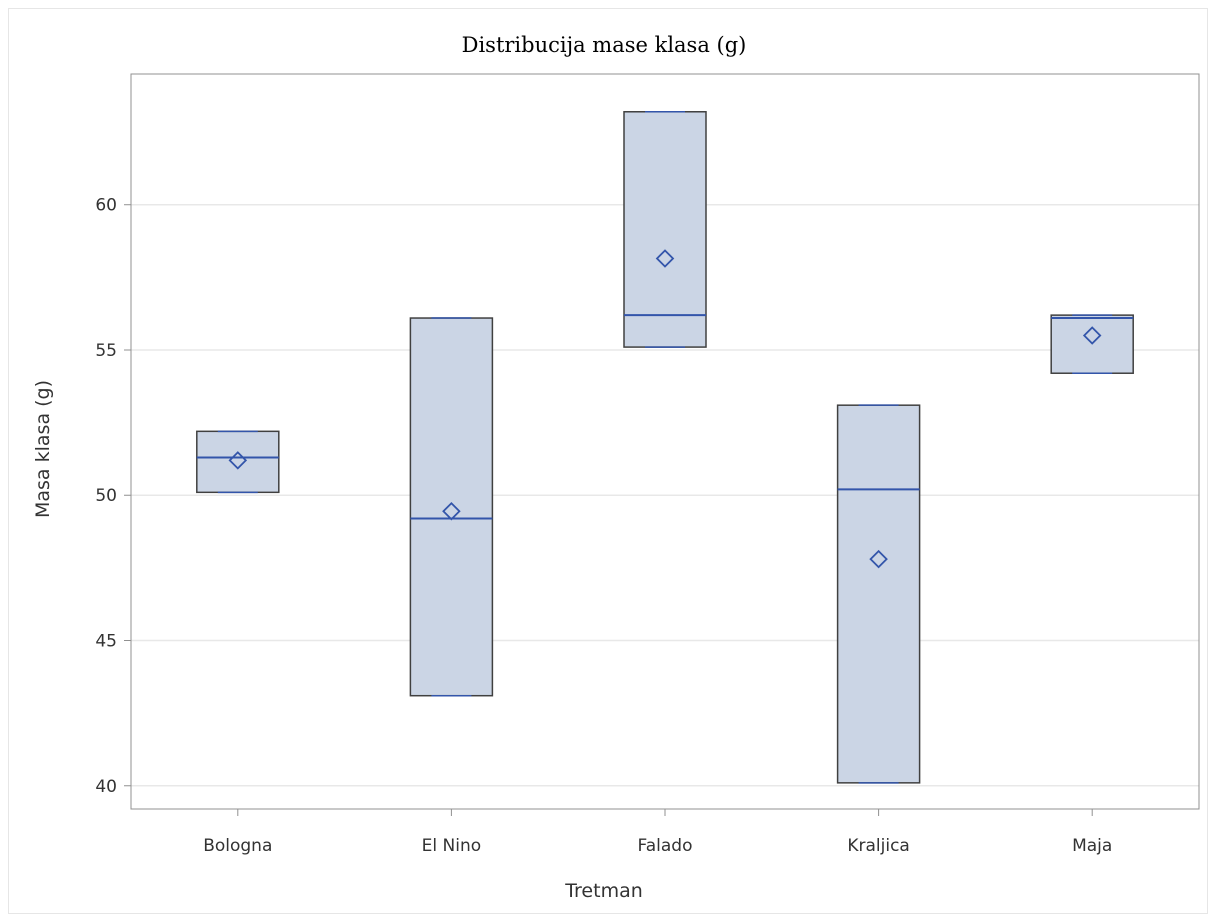 This screenshot has height=915, width=1209. I want to click on chart-title: Distribucija mase klasa (g), so click(604, 45).